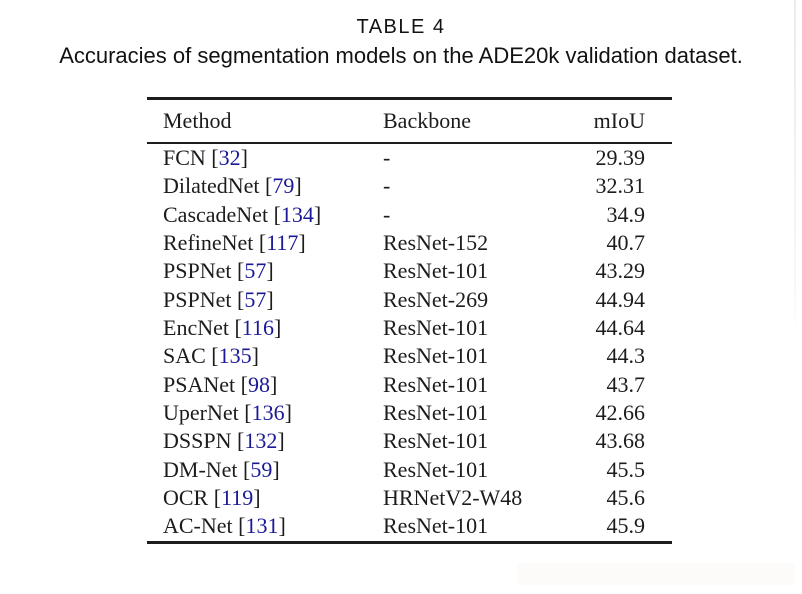 This screenshot has width=802, height=594. What do you see at coordinates (409, 158) in the screenshot?
I see `table-row: FCN [32] - 29.39` at bounding box center [409, 158].